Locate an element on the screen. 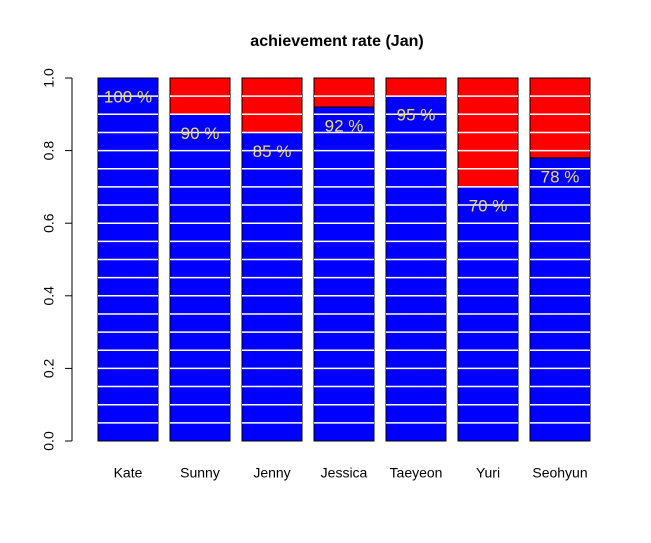  y-tick-label: 0.2 is located at coordinates (49, 368).